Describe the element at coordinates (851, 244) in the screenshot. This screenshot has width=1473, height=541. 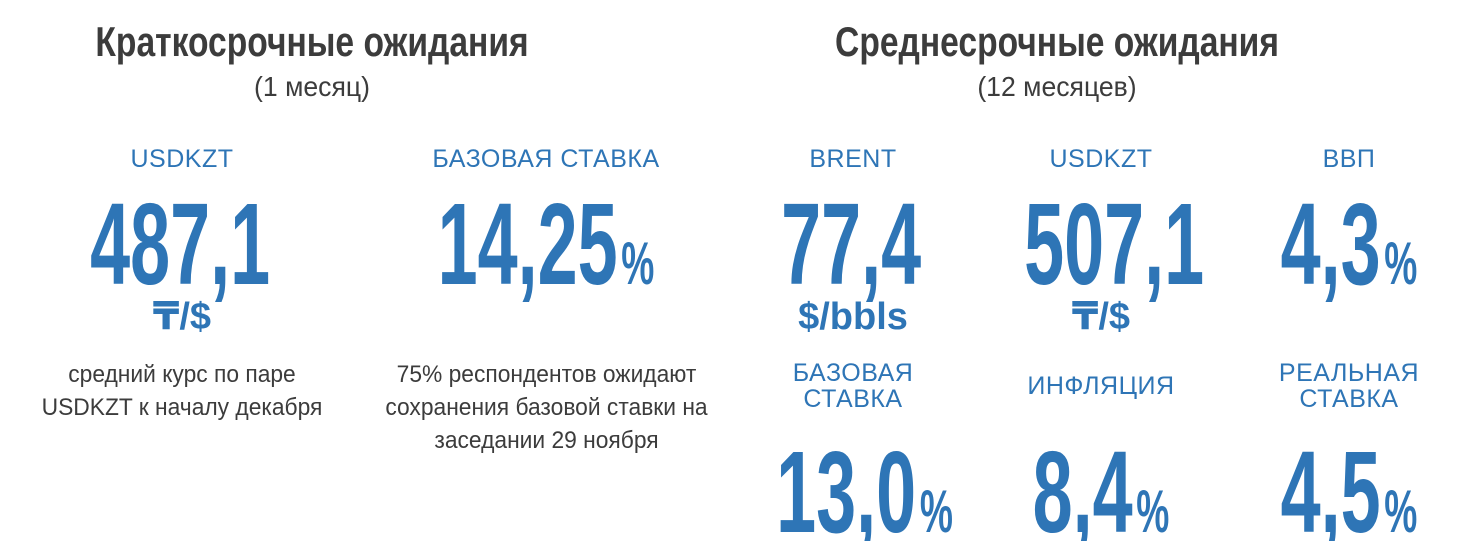
I see `value-number: 77,4` at that location.